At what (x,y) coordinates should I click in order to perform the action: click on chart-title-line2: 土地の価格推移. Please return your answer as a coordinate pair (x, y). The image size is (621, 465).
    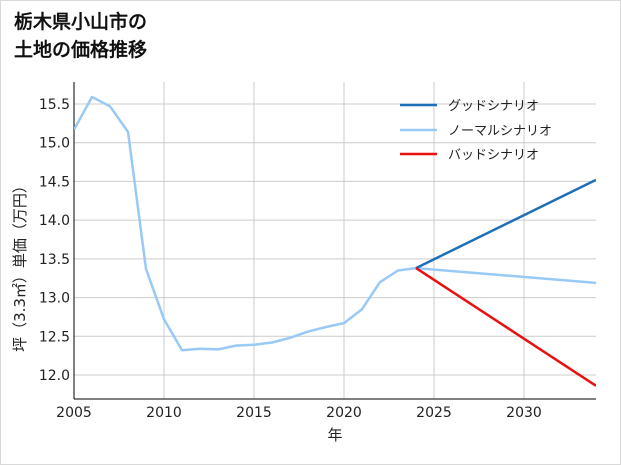
    Looking at the image, I should click on (81, 50).